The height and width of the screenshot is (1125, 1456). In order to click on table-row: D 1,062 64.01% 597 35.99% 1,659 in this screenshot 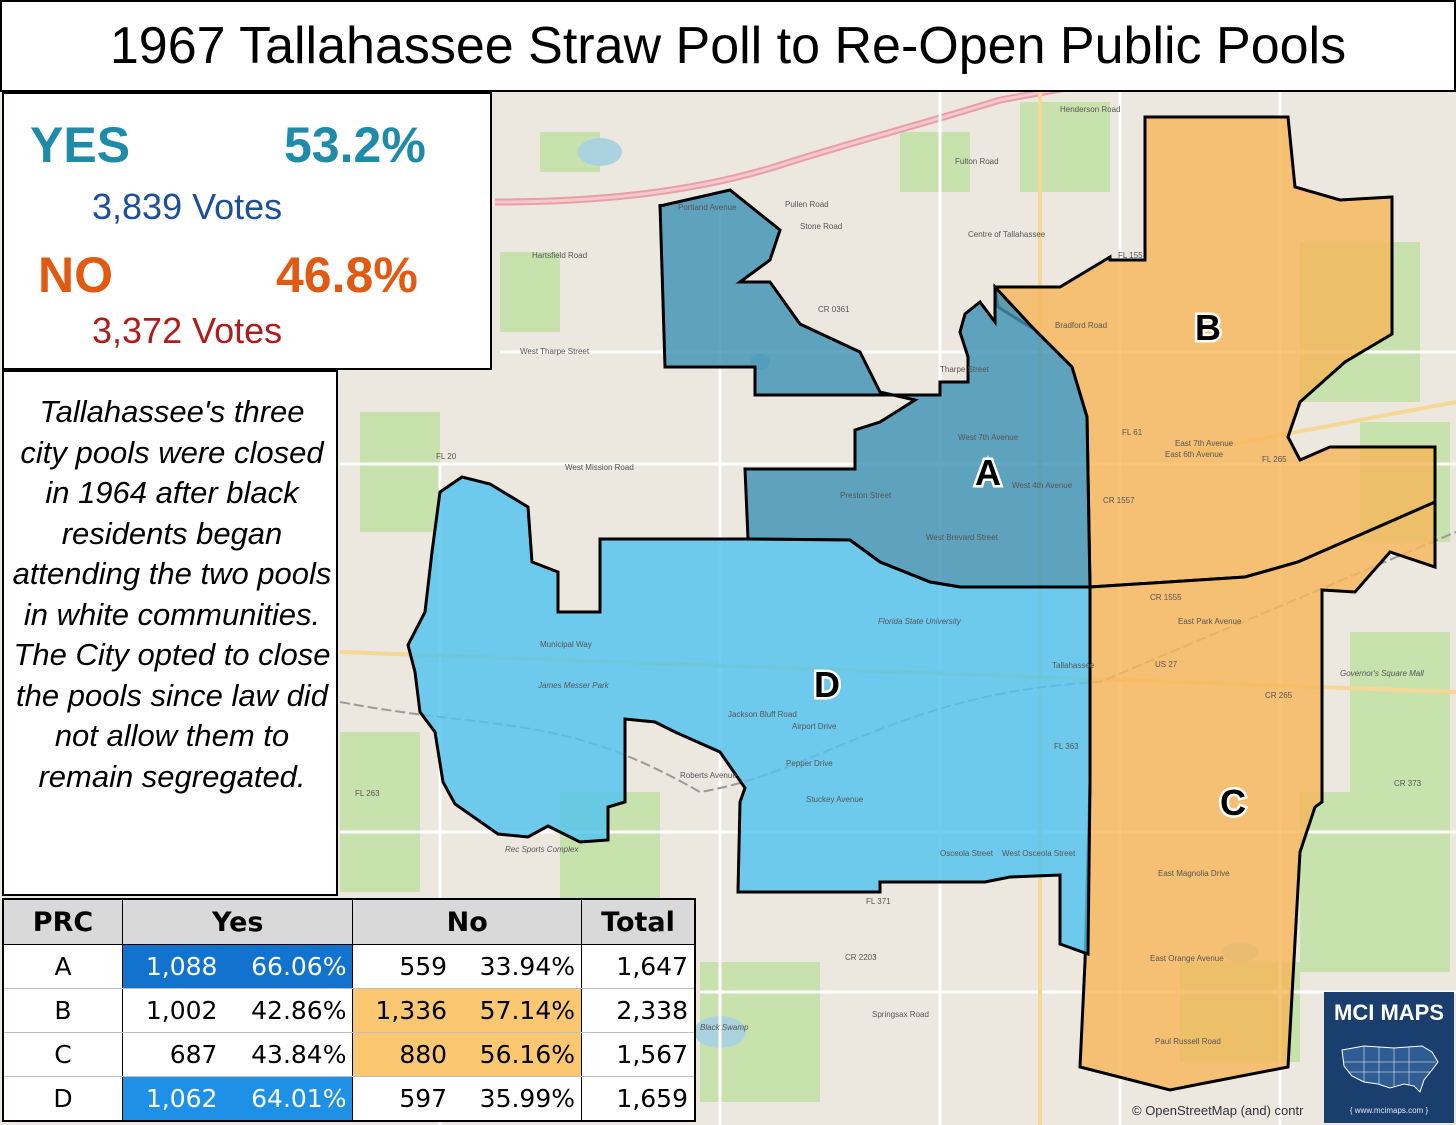, I will do `click(349, 1099)`.